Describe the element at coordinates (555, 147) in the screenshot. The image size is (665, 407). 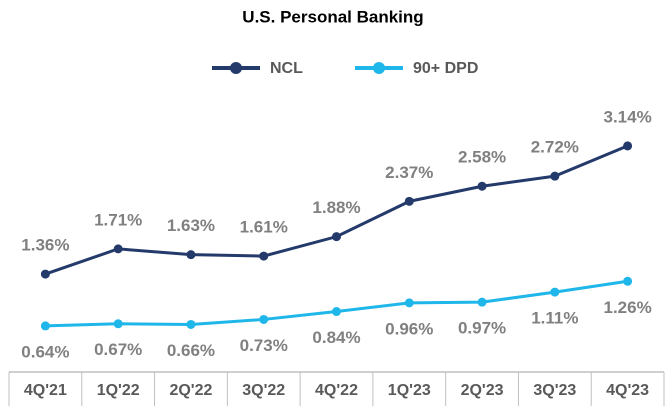
I see `data-label: 2.72%` at that location.